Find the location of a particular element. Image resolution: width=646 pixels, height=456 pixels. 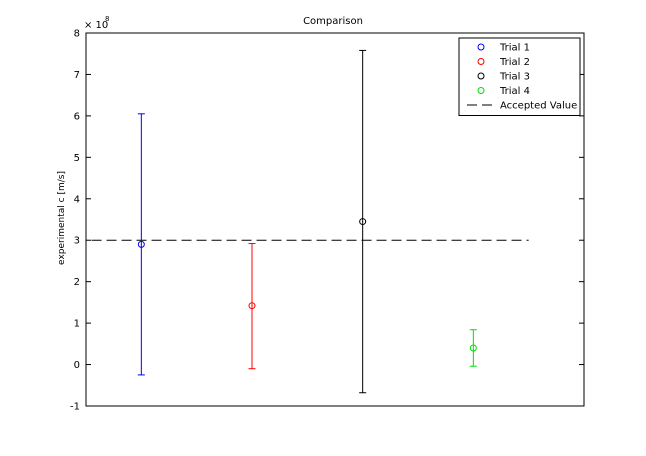

legend-box is located at coordinates (519, 76).